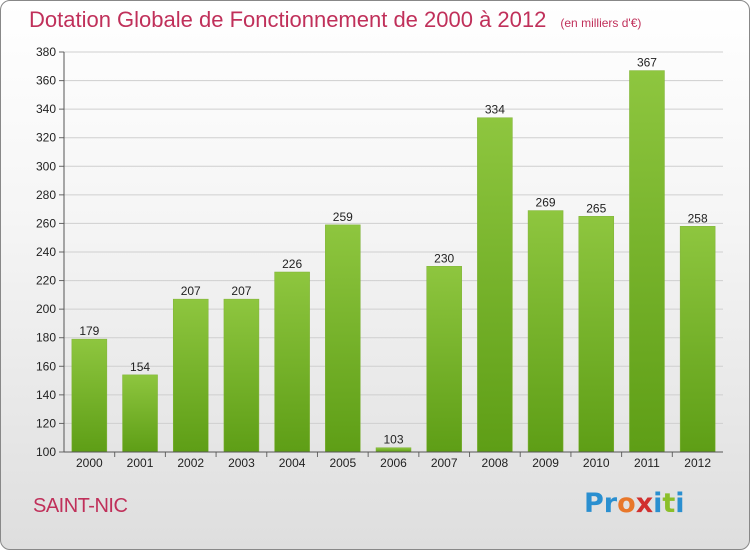 This screenshot has height=550, width=750. What do you see at coordinates (393, 440) in the screenshot?
I see `data-label: 103` at bounding box center [393, 440].